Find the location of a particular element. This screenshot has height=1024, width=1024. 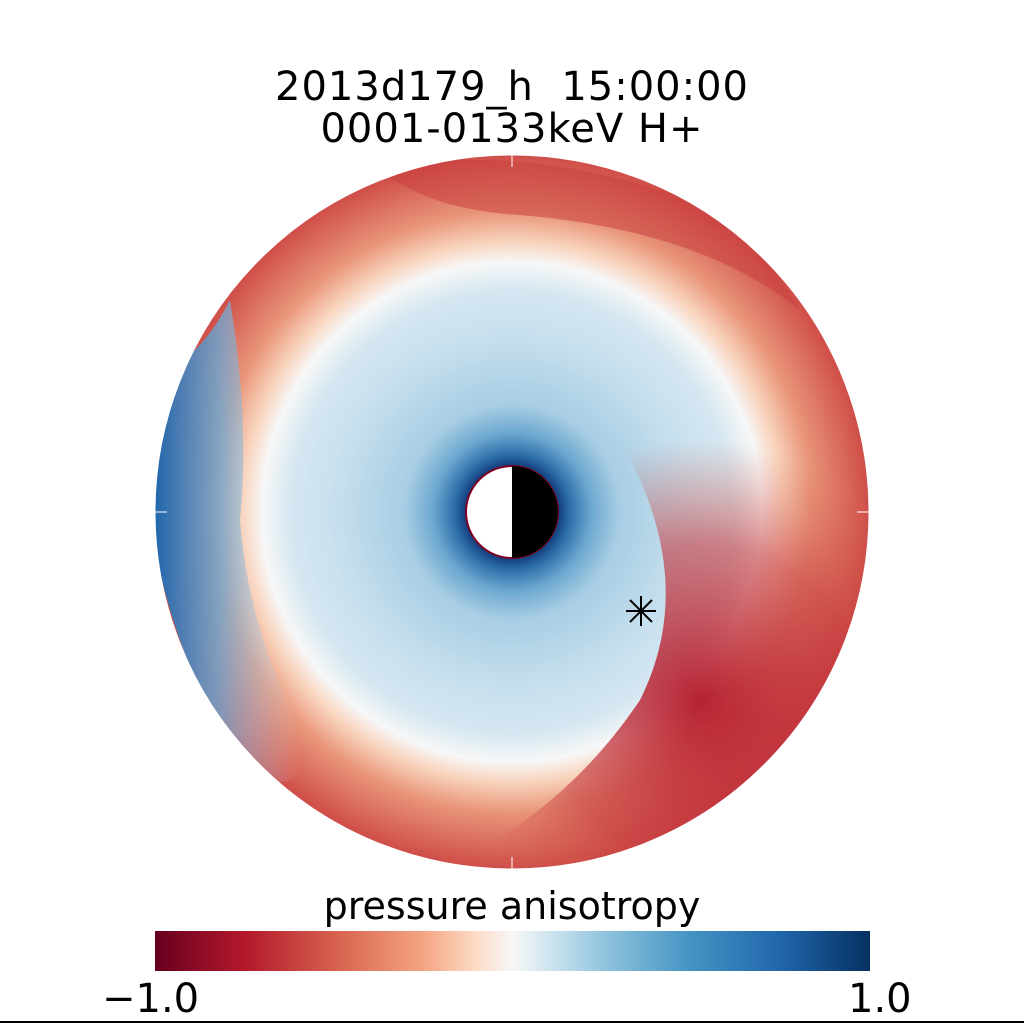

asterisk-marker is located at coordinates (641, 611).